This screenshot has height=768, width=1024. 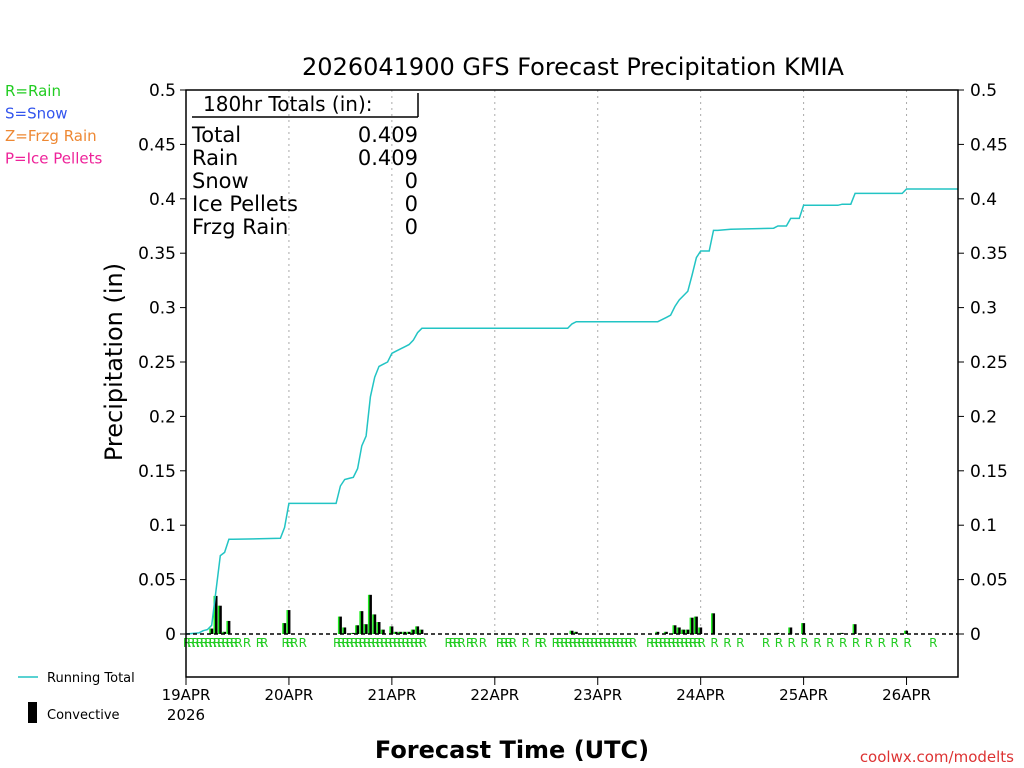 I want to click on y-tick-label-left: 0.45, so click(x=157, y=145).